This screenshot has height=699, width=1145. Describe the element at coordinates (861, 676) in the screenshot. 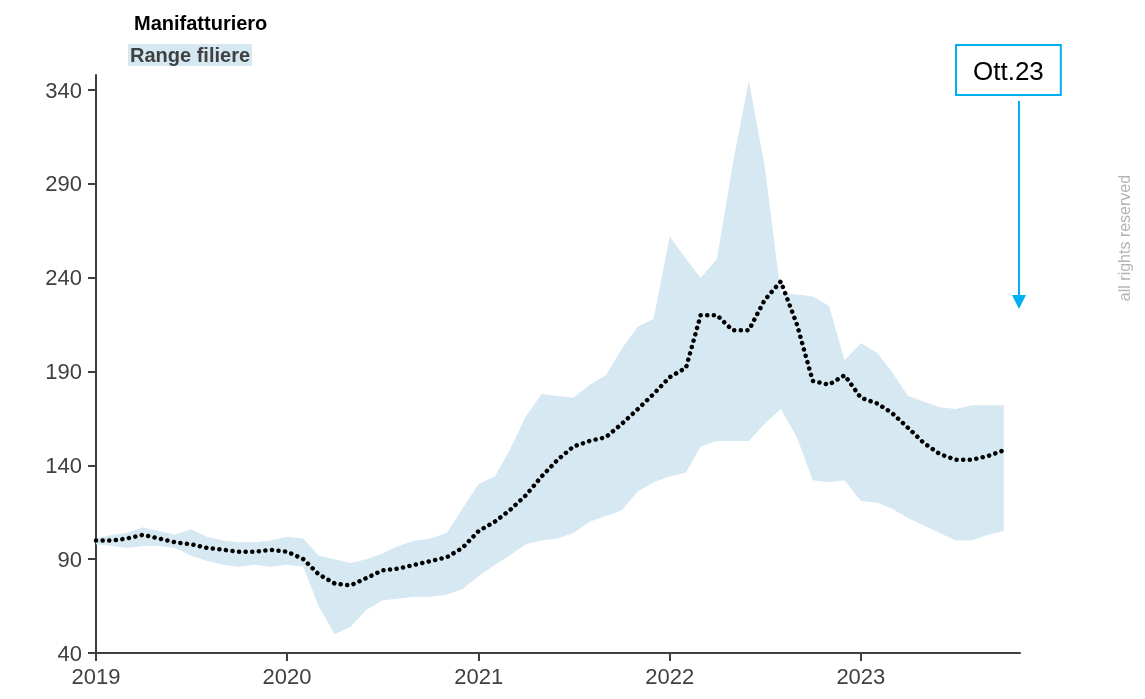

I see `x-tick-label: 2023` at that location.